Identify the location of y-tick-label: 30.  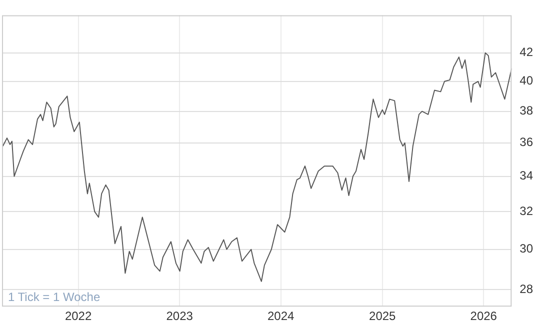
(527, 249).